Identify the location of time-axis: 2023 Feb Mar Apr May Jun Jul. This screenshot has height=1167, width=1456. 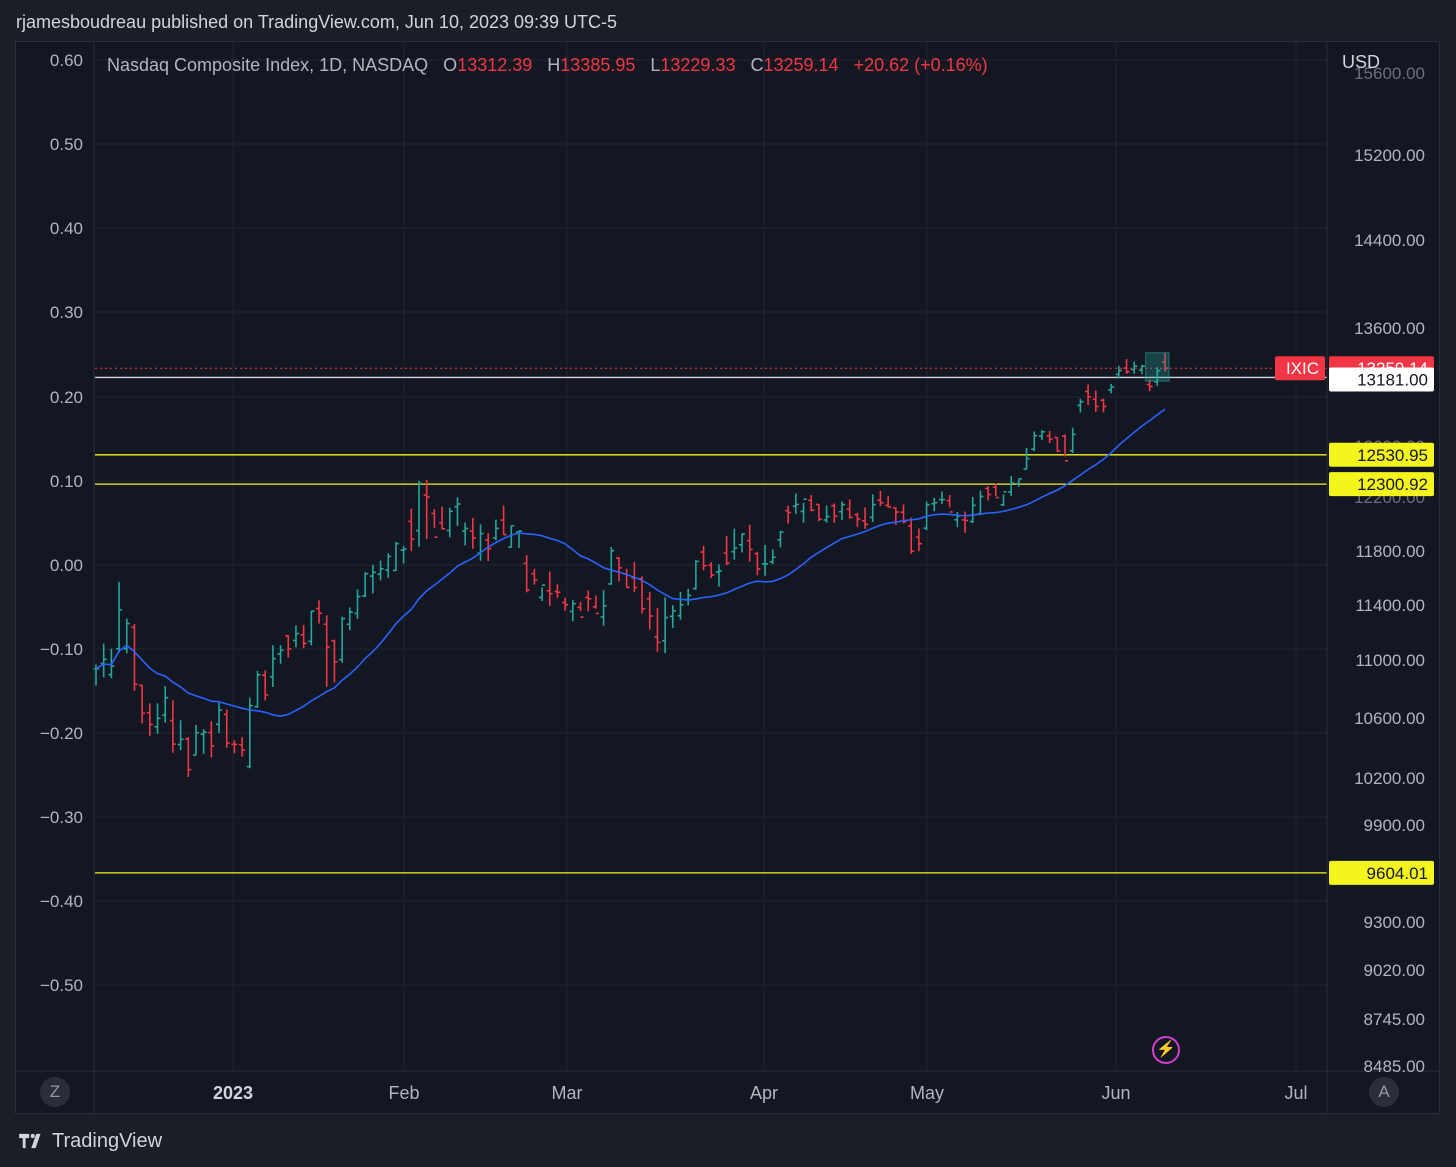
(760, 1093).